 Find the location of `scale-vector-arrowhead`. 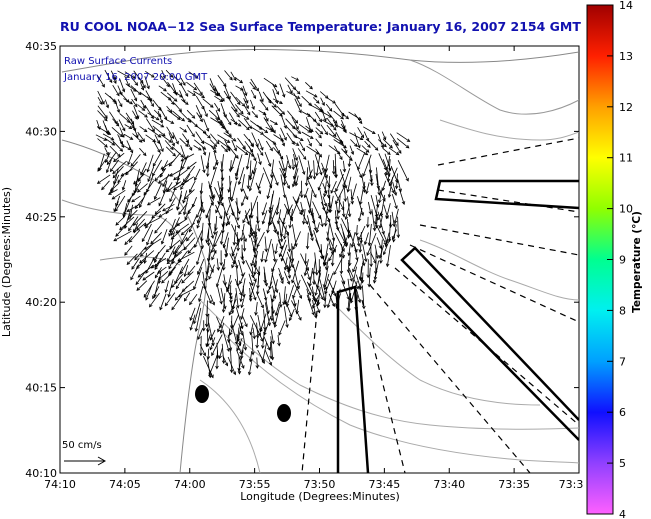

scale-vector-arrowhead is located at coordinates (102, 461).